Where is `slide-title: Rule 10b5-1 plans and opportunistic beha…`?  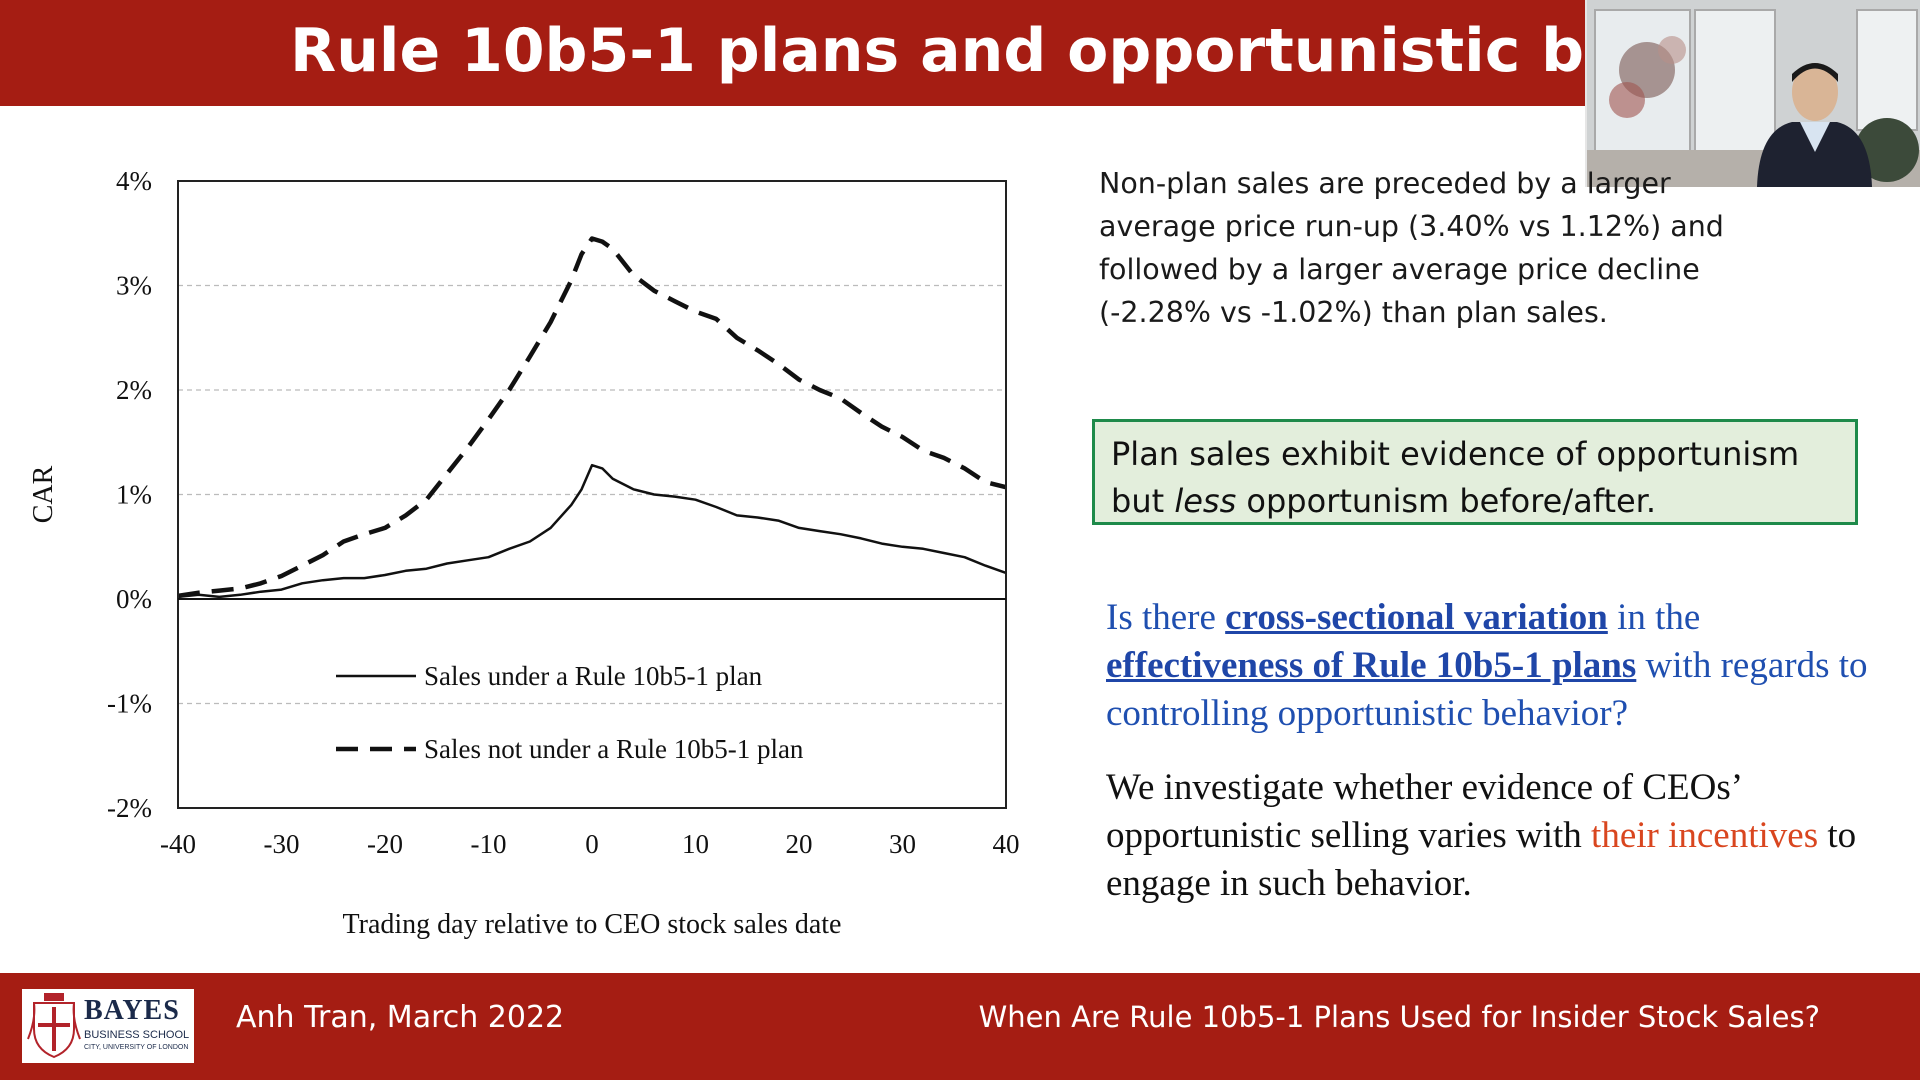 slide-title: Rule 10b5-1 plans and opportunistic beha… is located at coordinates (1029, 51).